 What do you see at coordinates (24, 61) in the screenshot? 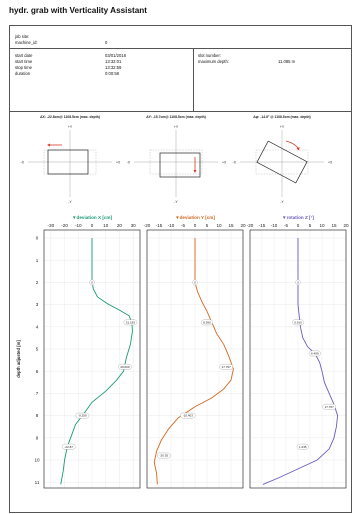
I see `start-time-label: start time` at bounding box center [24, 61].